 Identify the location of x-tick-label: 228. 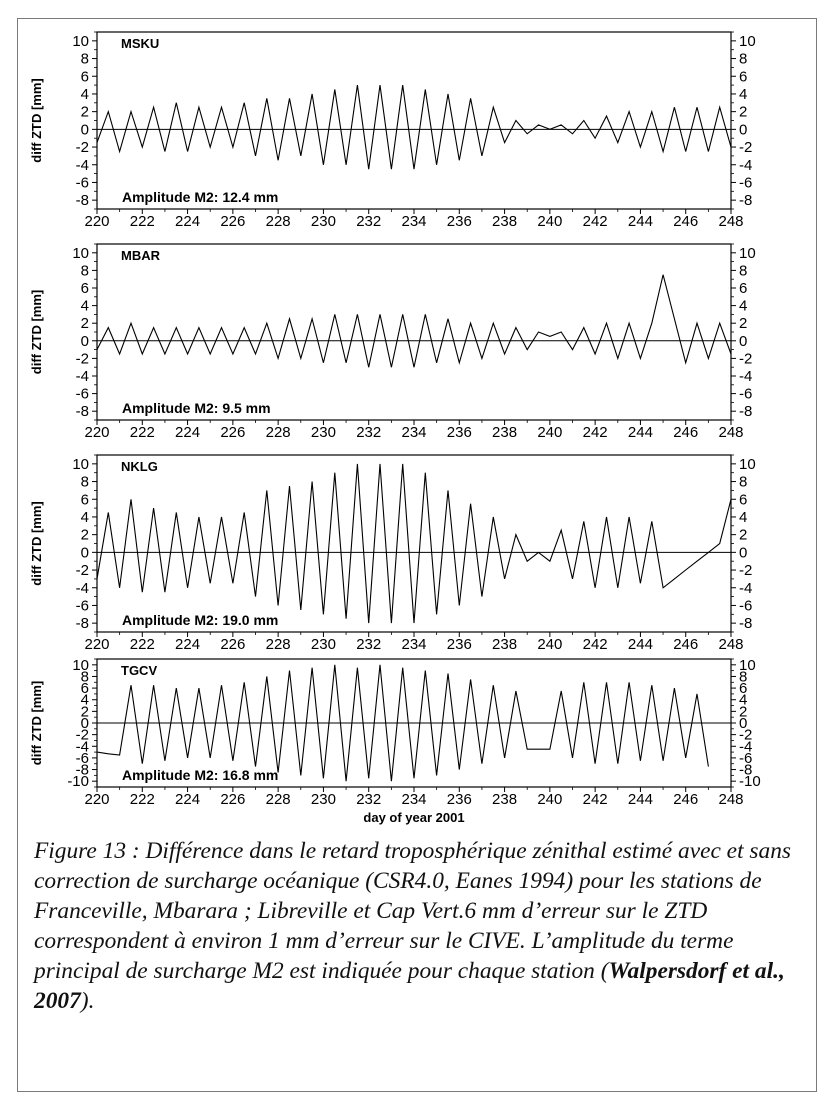
(278, 799).